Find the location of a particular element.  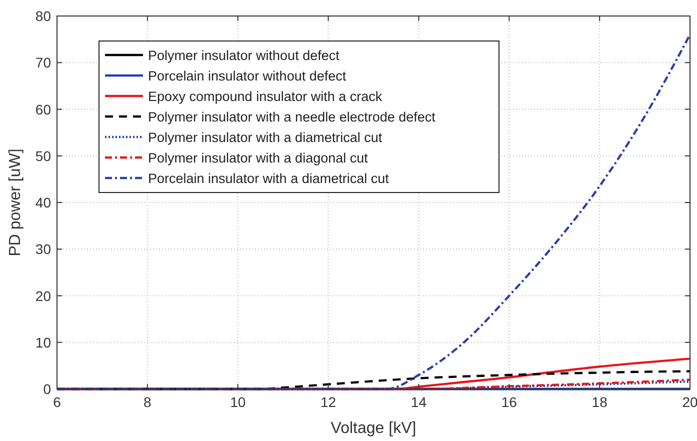

x-tick-label: 18 is located at coordinates (600, 402).